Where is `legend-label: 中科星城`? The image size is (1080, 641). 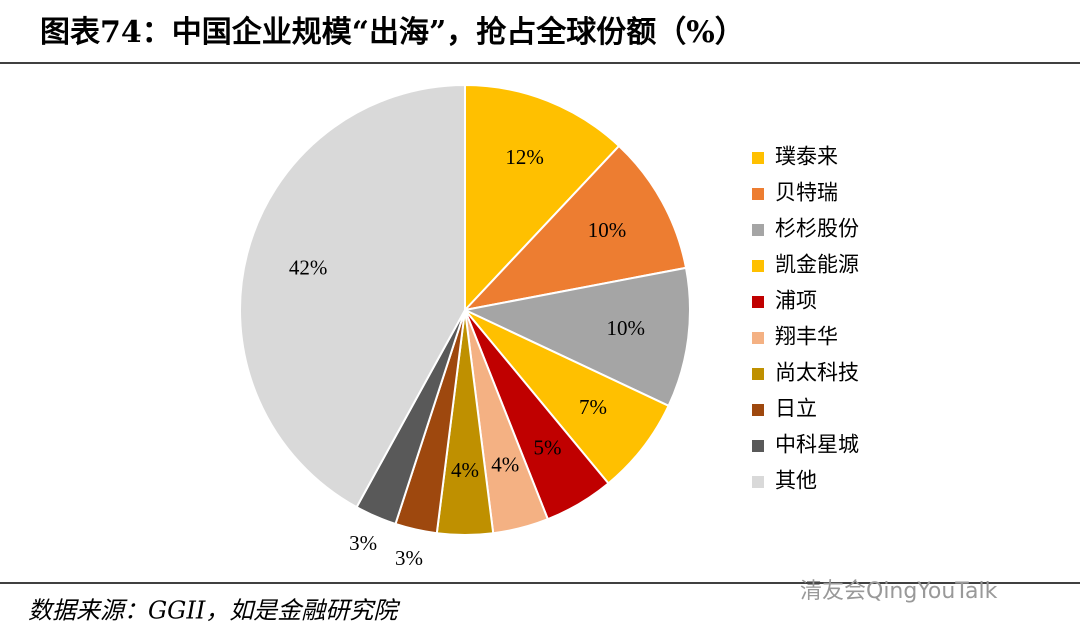 legend-label: 中科星城 is located at coordinates (817, 445).